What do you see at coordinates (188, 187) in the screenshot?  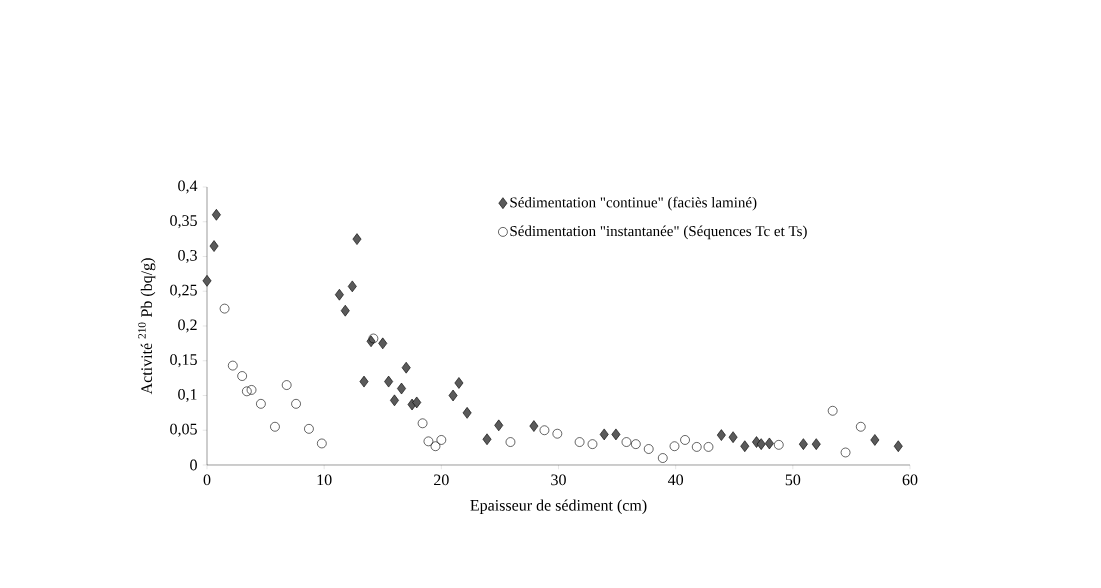 I see `y-tick-label: 0,4` at bounding box center [188, 187].